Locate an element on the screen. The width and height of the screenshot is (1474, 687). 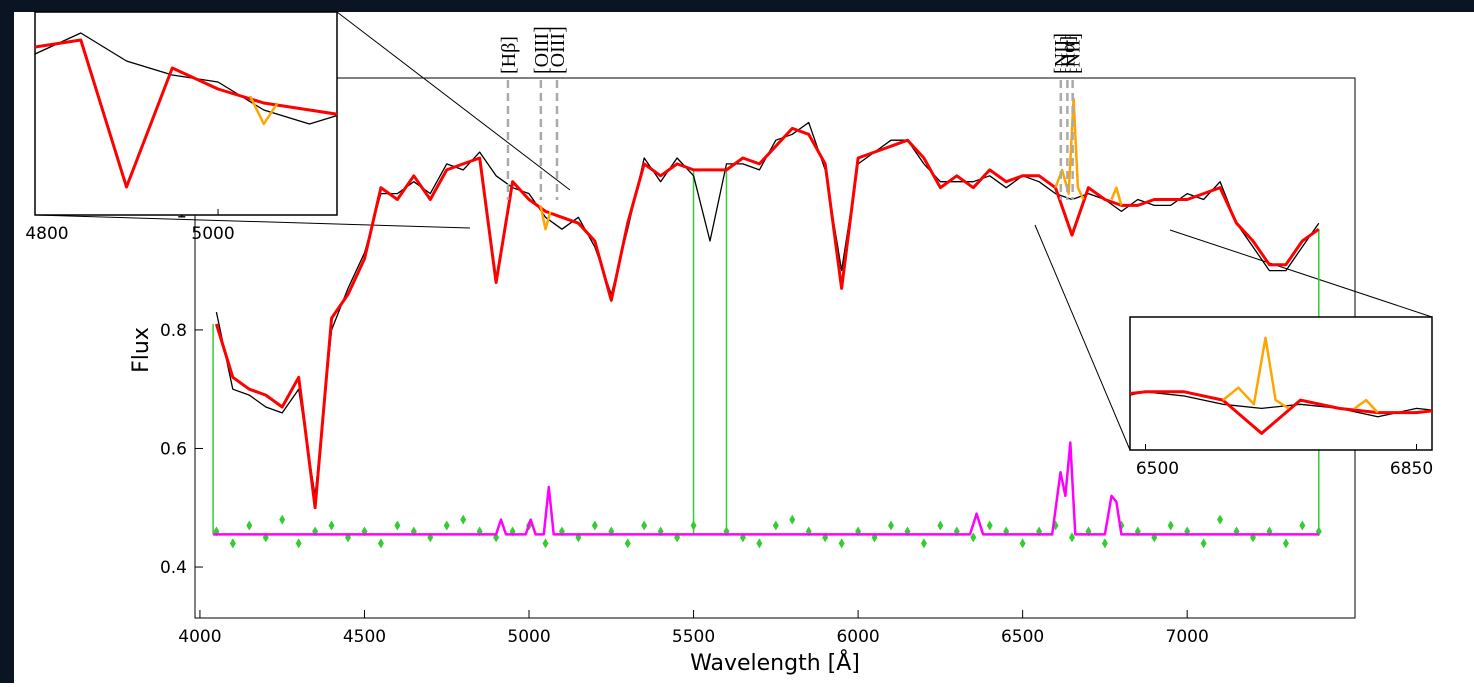
x-tick-label: 7000 is located at coordinates (1187, 637).